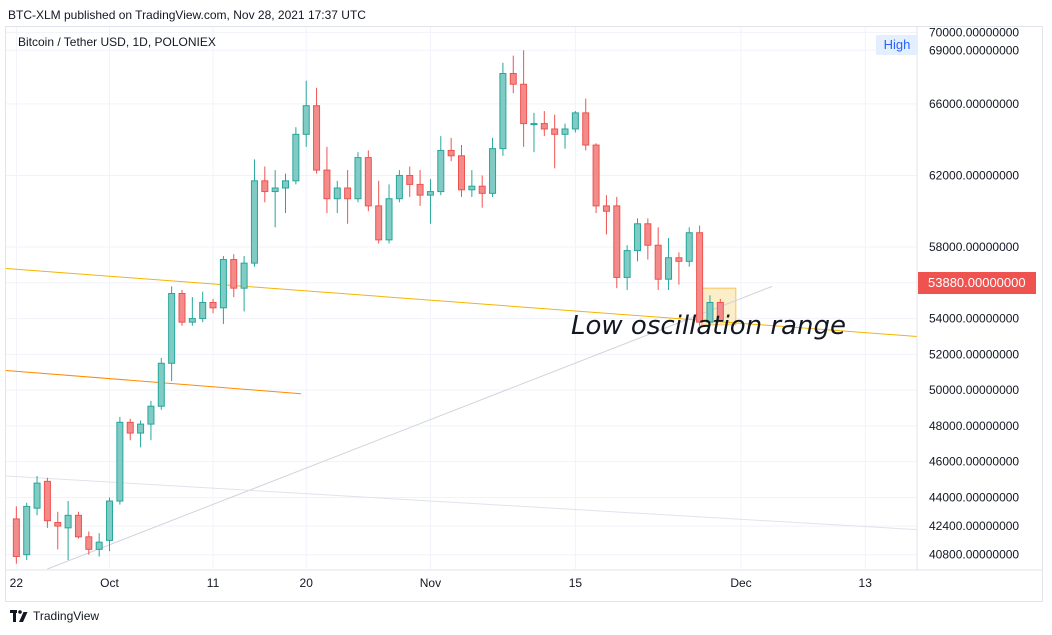 The width and height of the screenshot is (1052, 635). Describe the element at coordinates (576, 583) in the screenshot. I see `time-tick-label: 15` at that location.